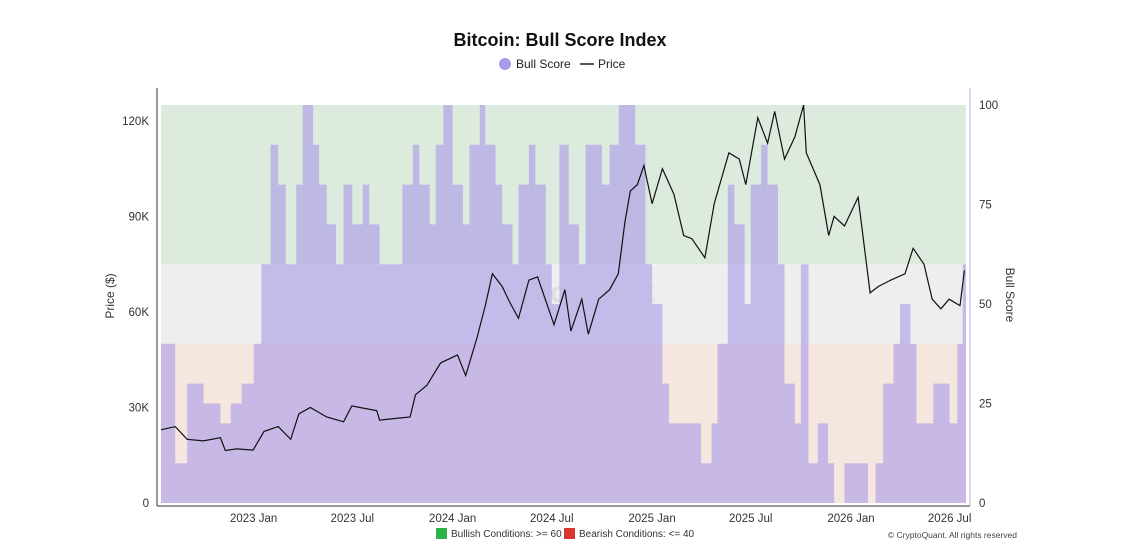  I want to click on right-tick-label: 100, so click(988, 106).